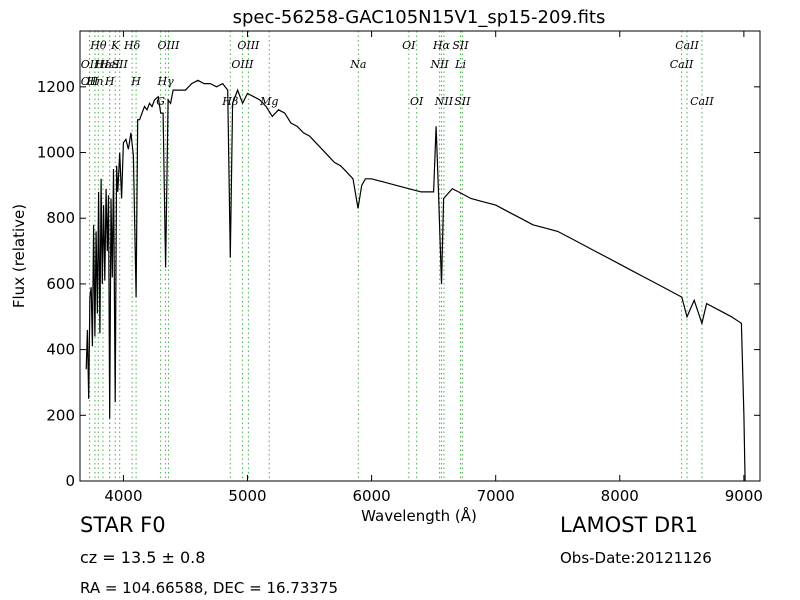 The height and width of the screenshot is (600, 800). Describe the element at coordinates (56, 153) in the screenshot. I see `y-tick-label: 1000` at that location.